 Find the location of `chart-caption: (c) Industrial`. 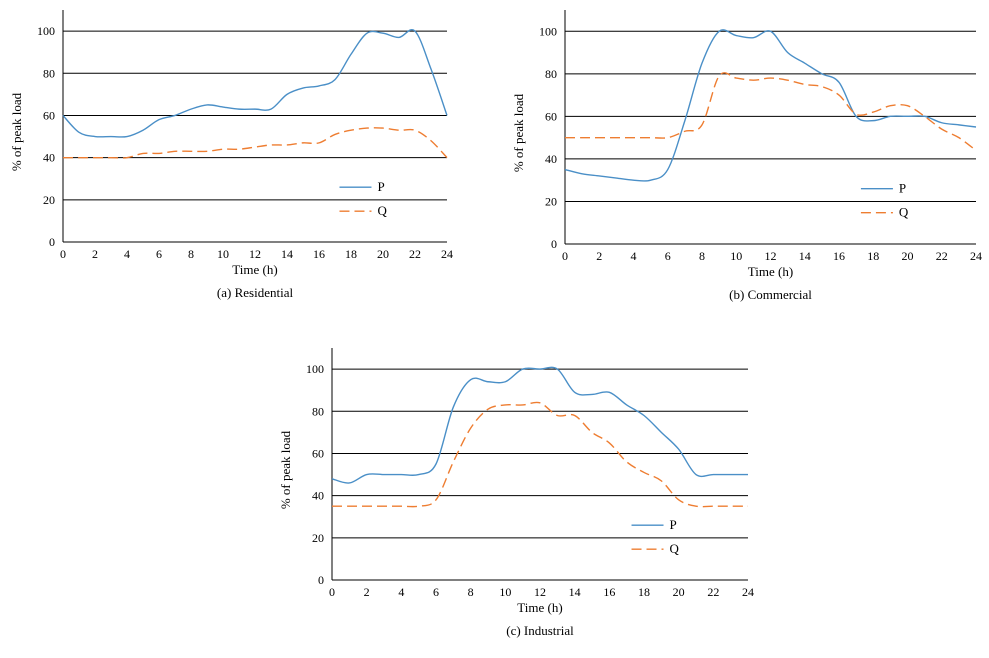

chart-caption: (c) Industrial is located at coordinates (540, 630).